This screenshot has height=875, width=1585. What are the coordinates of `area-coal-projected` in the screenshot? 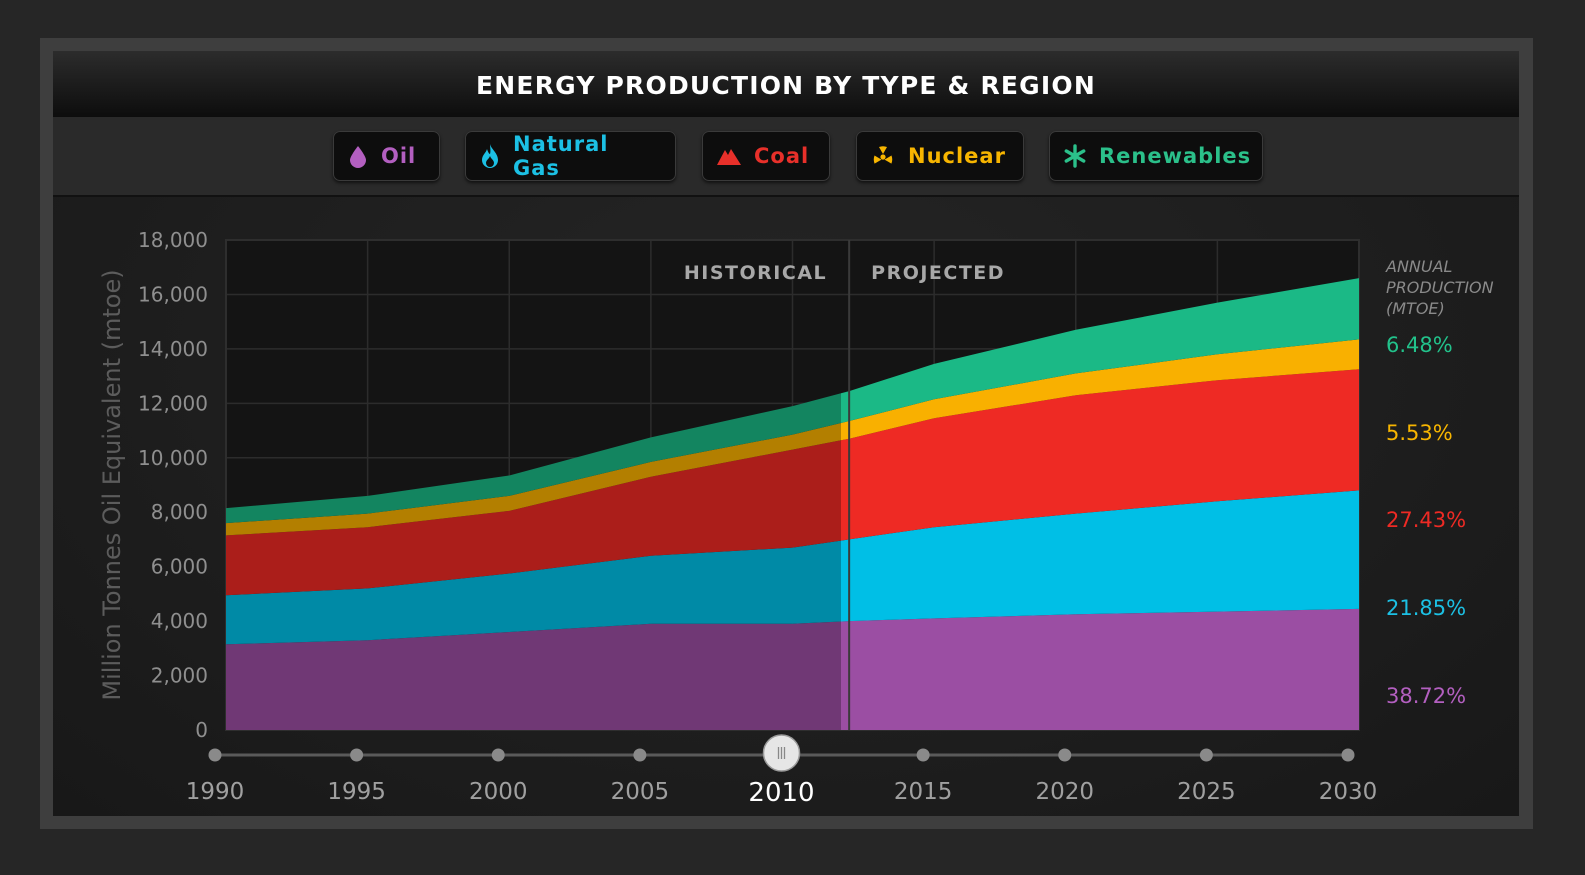 It's located at (1100, 455).